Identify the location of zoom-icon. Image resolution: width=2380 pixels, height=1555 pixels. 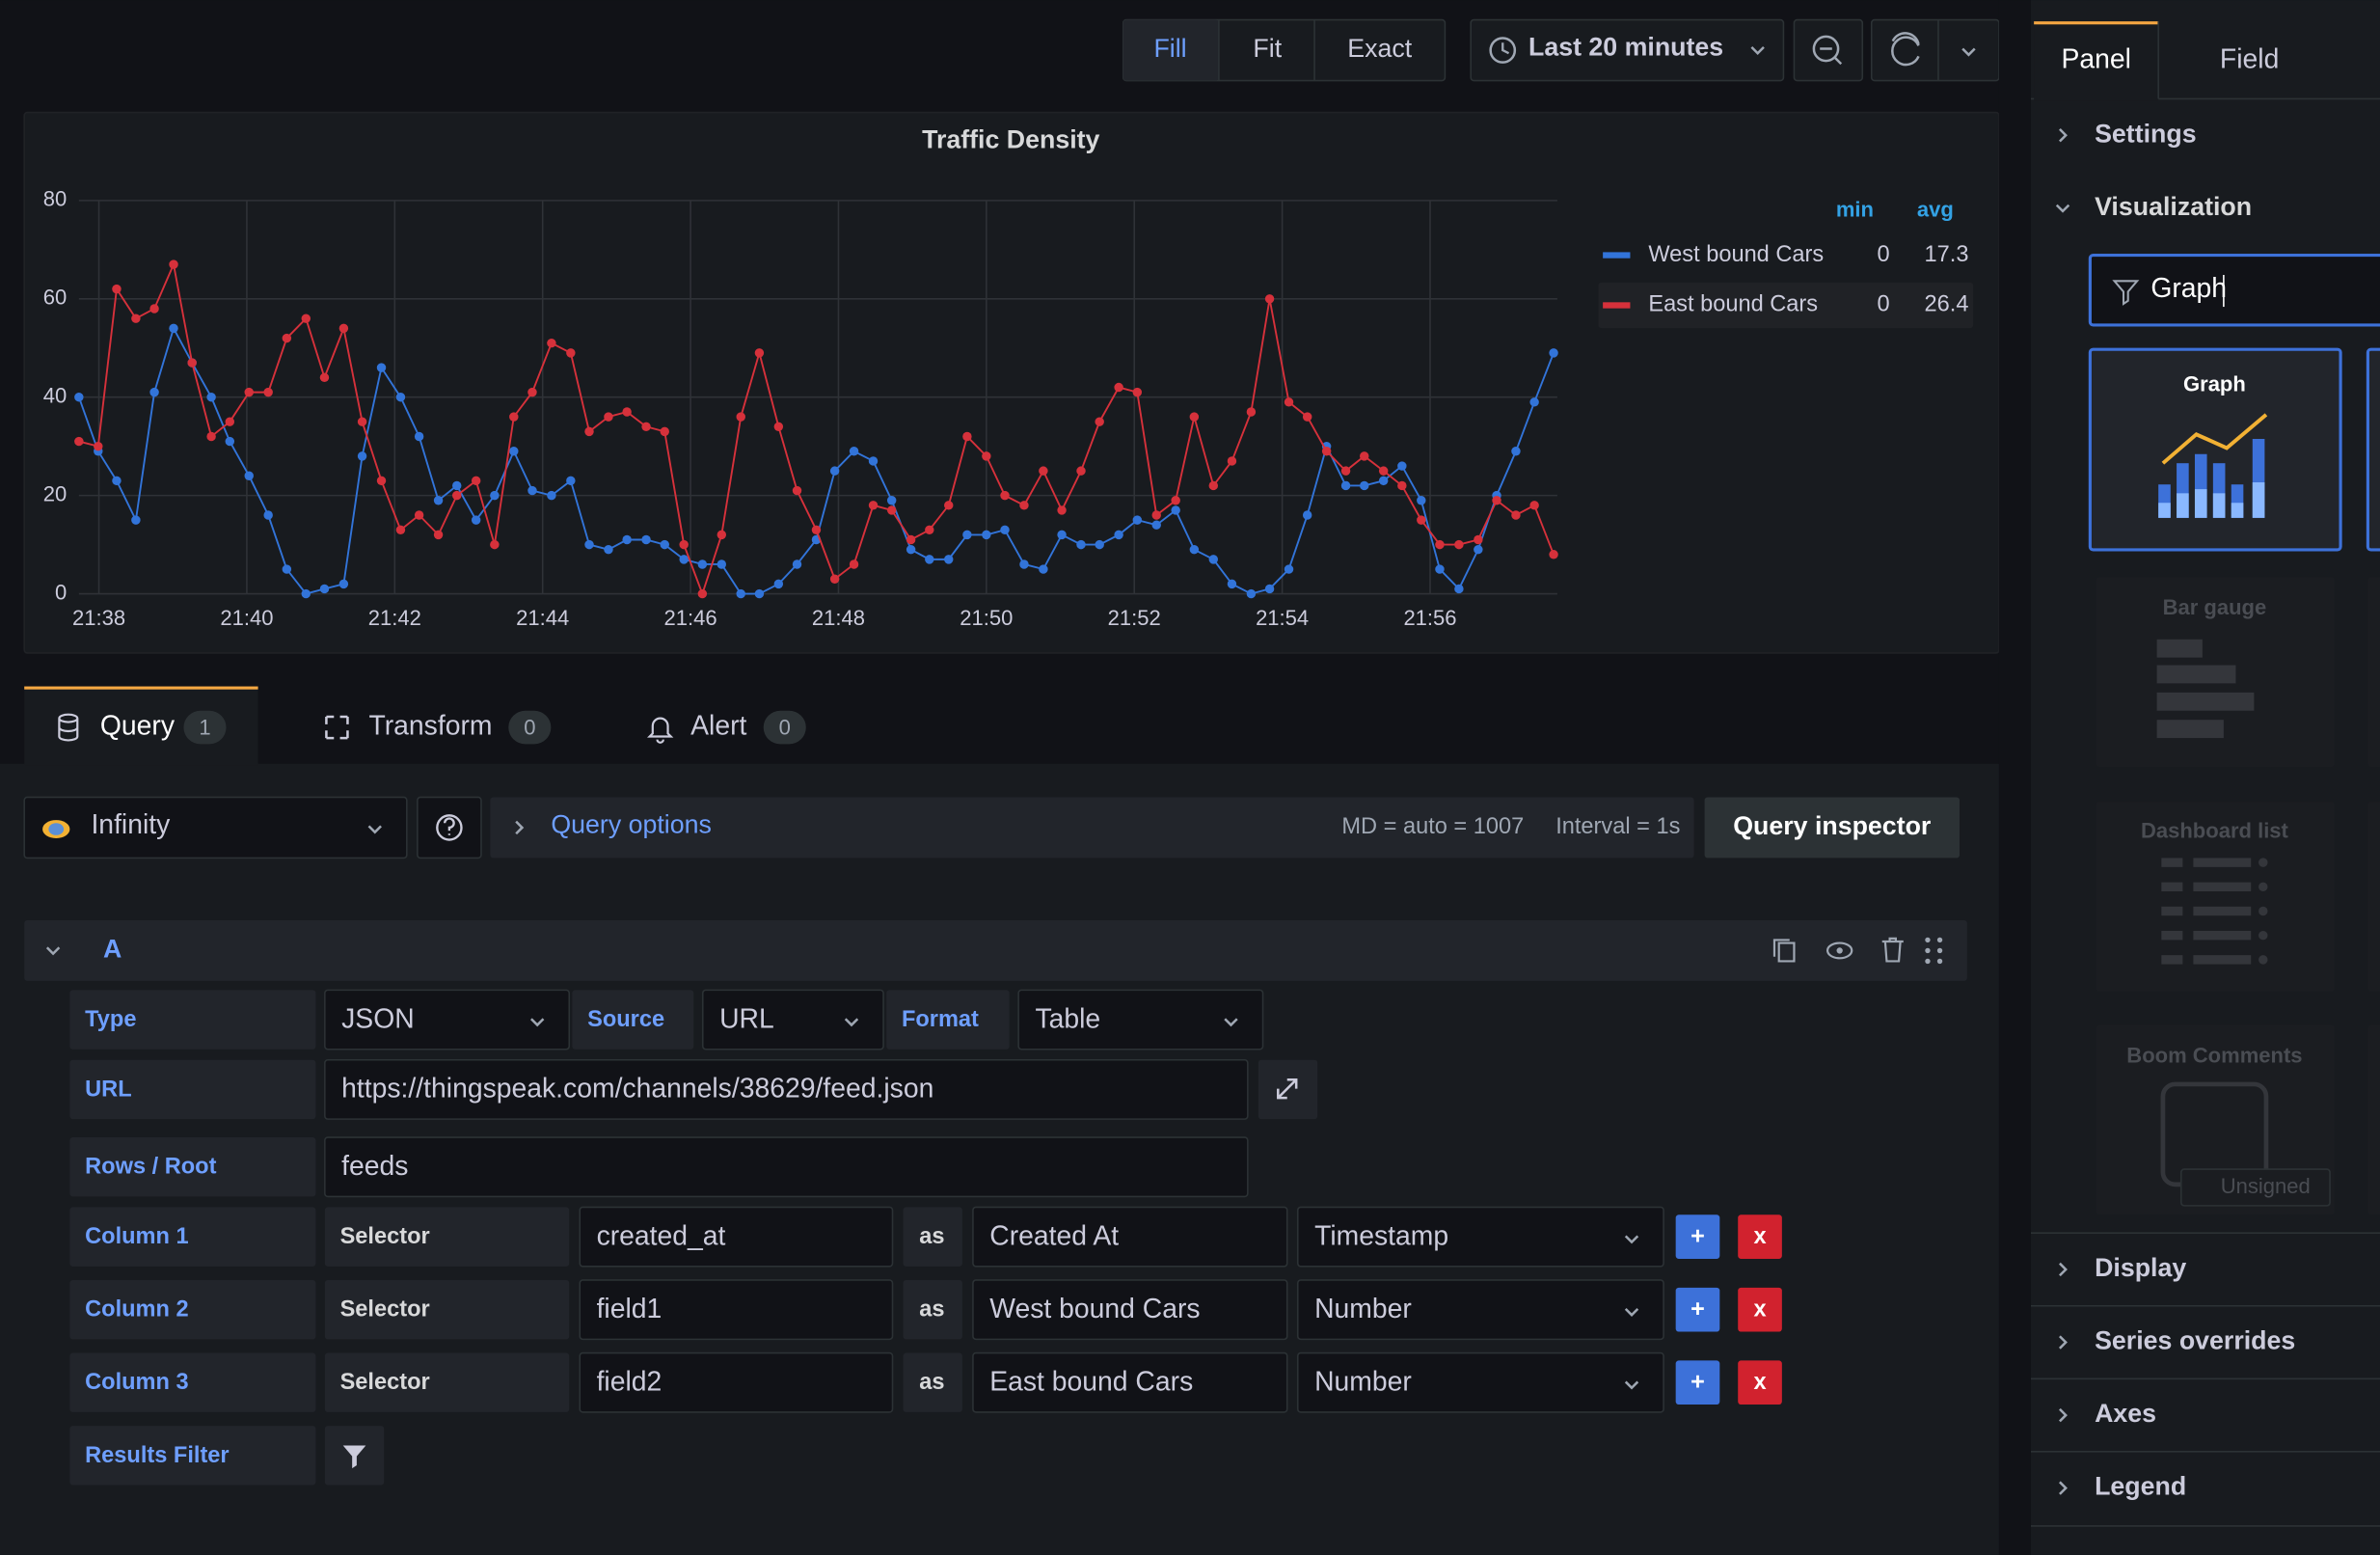
(1826, 49).